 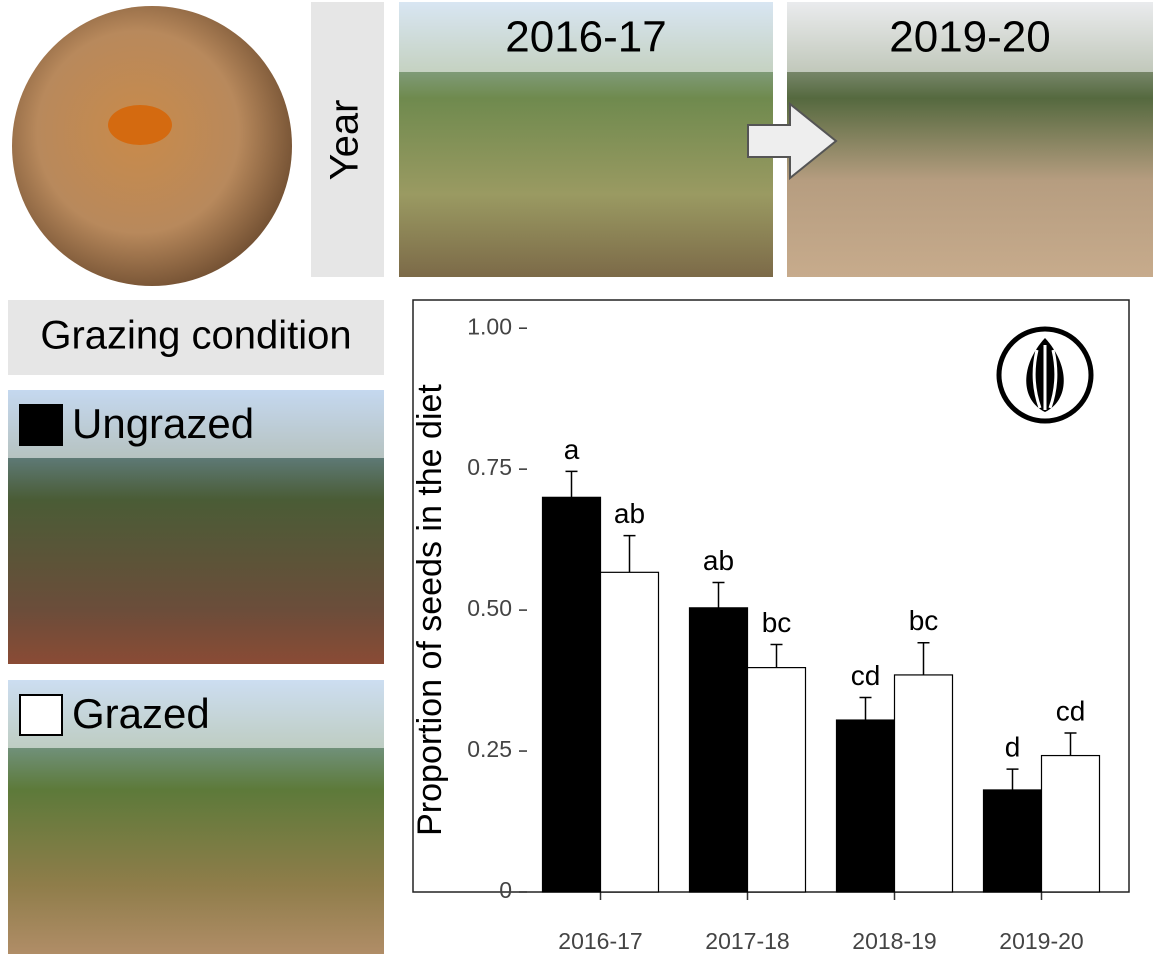 I want to click on arrow, so click(x=792, y=141).